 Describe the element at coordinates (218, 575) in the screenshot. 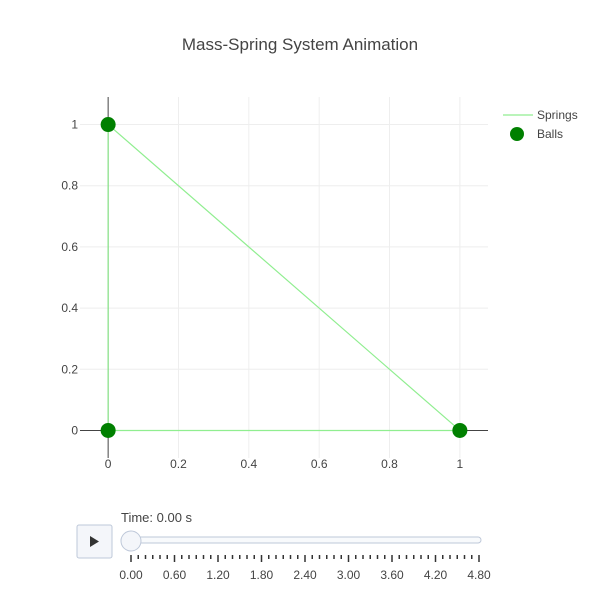

I see `slider-tick-label: 1.20` at that location.